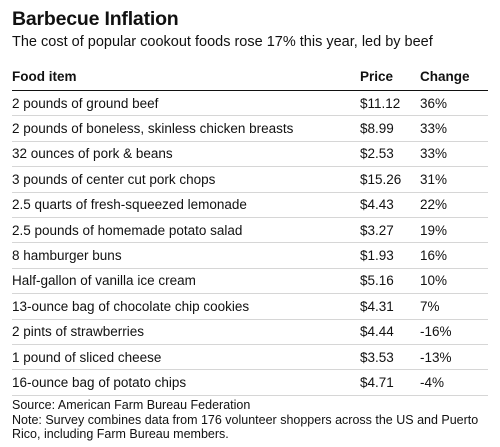 Image resolution: width=500 pixels, height=447 pixels. Describe the element at coordinates (131, 306) in the screenshot. I see `food-item-cell: 13-ounce bag of chocolate chip cookies` at that location.